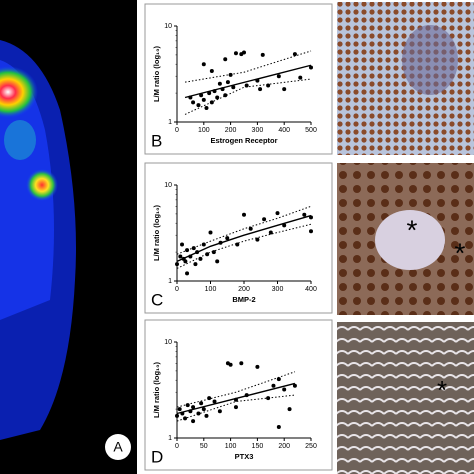 This screenshot has height=474, width=474. What do you see at coordinates (311, 130) in the screenshot?
I see `x-tick-label: 500` at bounding box center [311, 130].